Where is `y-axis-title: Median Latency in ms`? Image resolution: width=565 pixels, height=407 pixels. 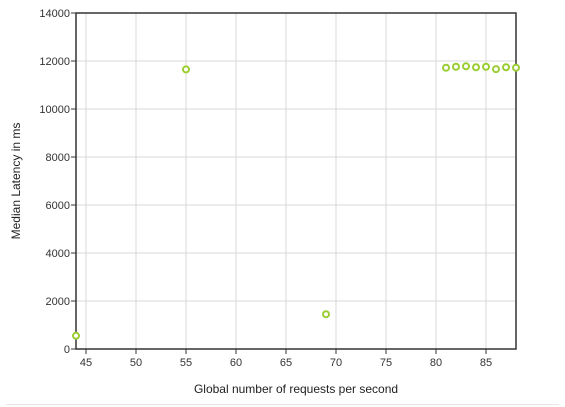 y-axis-title: Median Latency in ms is located at coordinates (16, 181).